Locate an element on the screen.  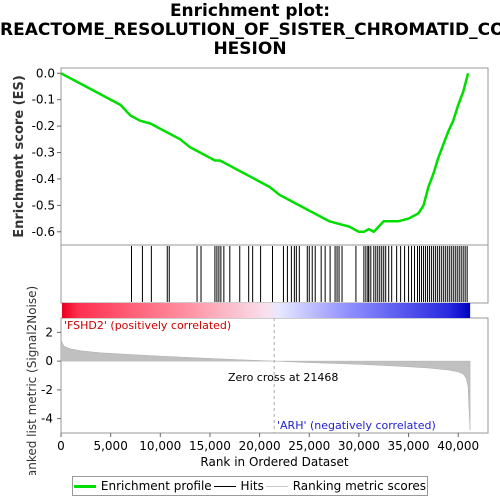
positive-correlation-label: 'FSHD2' (positively correlated) is located at coordinates (147, 325).